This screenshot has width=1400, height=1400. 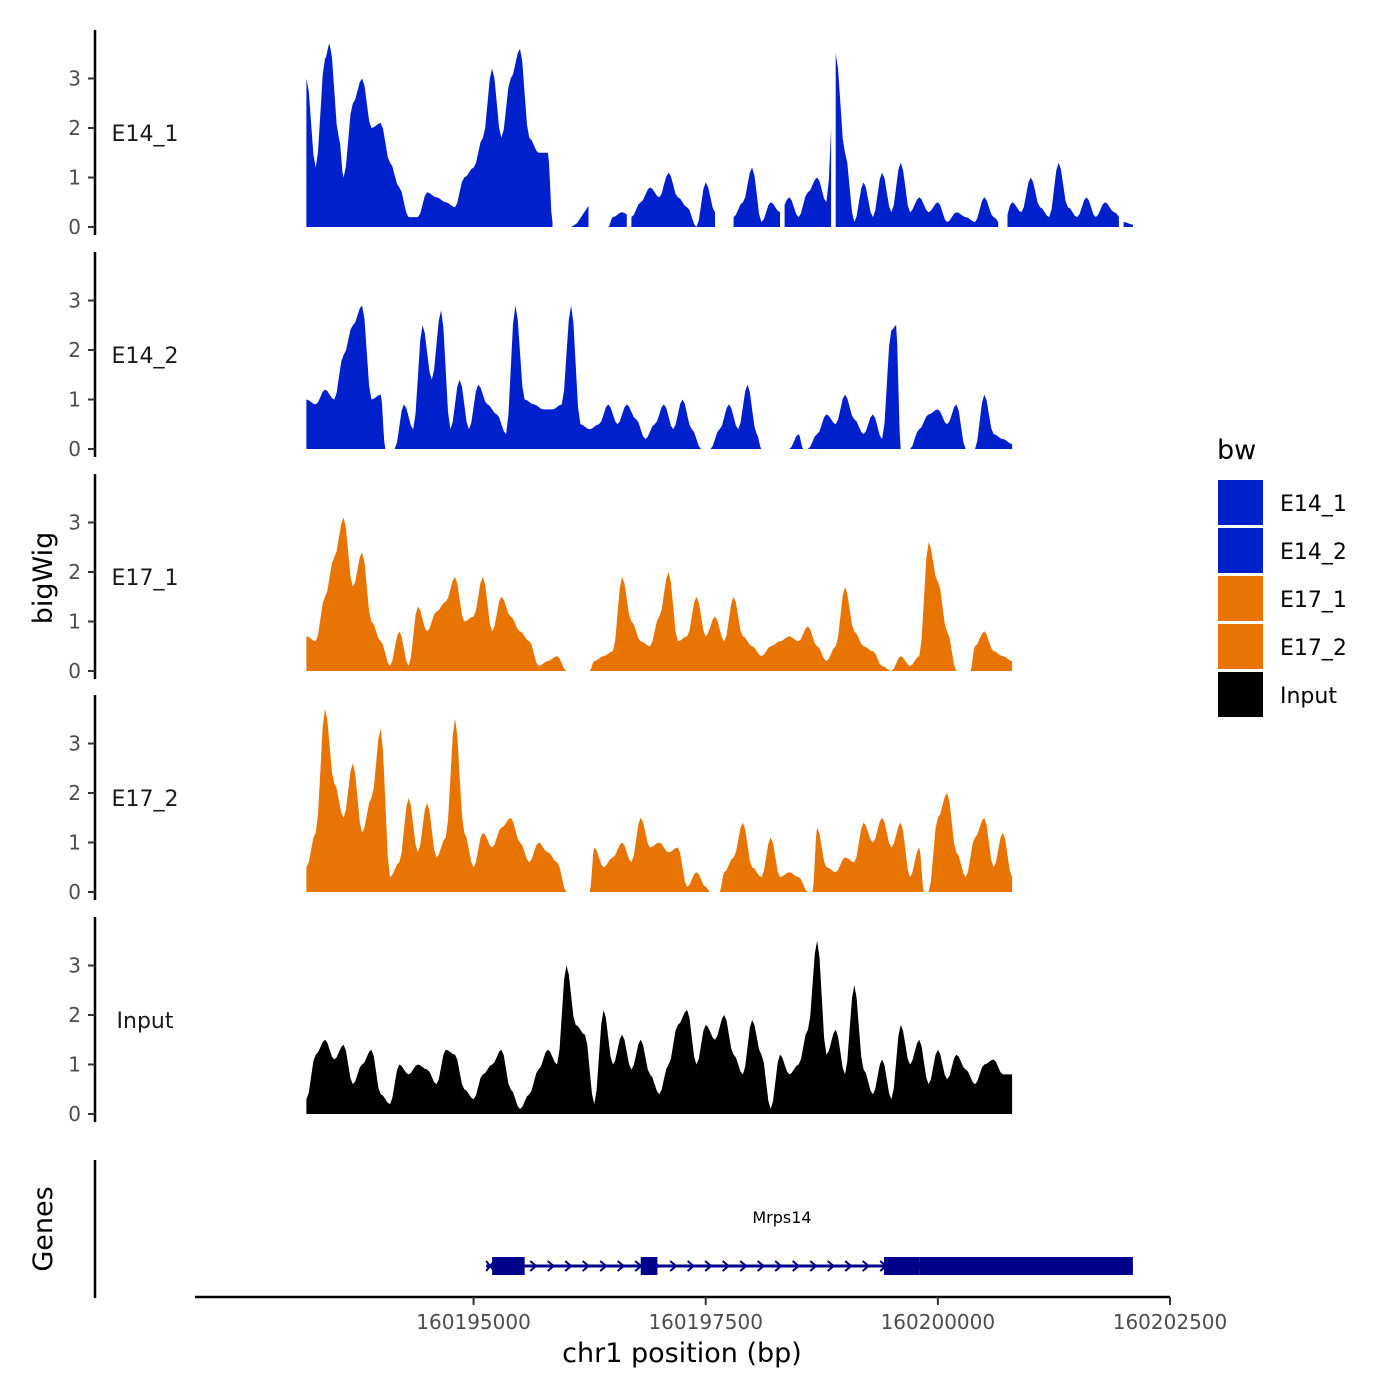 I want to click on legend-label-E14_2: E14_2, so click(x=1313, y=552).